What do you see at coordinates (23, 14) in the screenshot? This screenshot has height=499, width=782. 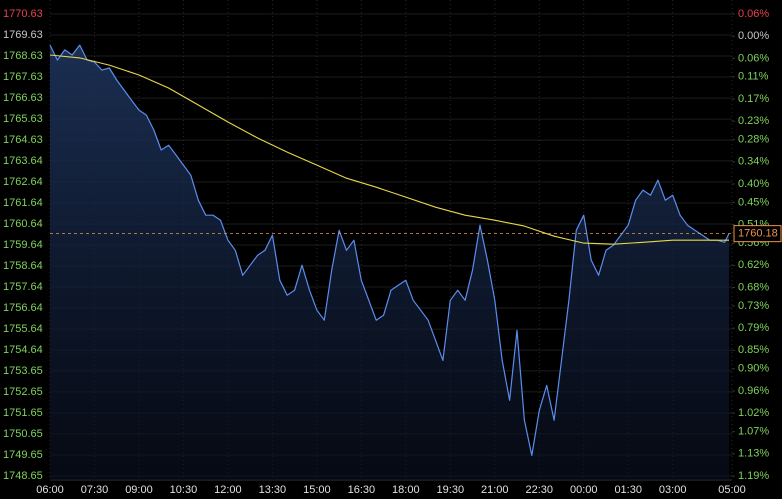 I see `y-tick-label: 1770.63` at bounding box center [23, 14].